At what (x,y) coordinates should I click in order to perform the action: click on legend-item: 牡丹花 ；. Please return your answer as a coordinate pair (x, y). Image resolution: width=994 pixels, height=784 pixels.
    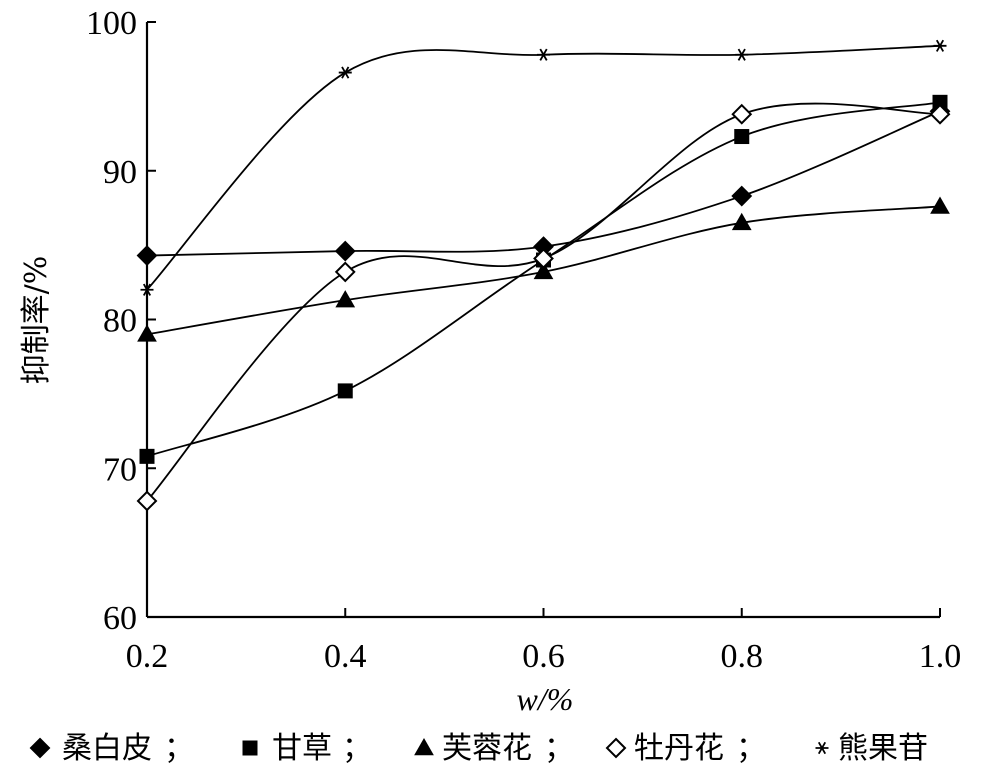
    Looking at the image, I should click on (685, 748).